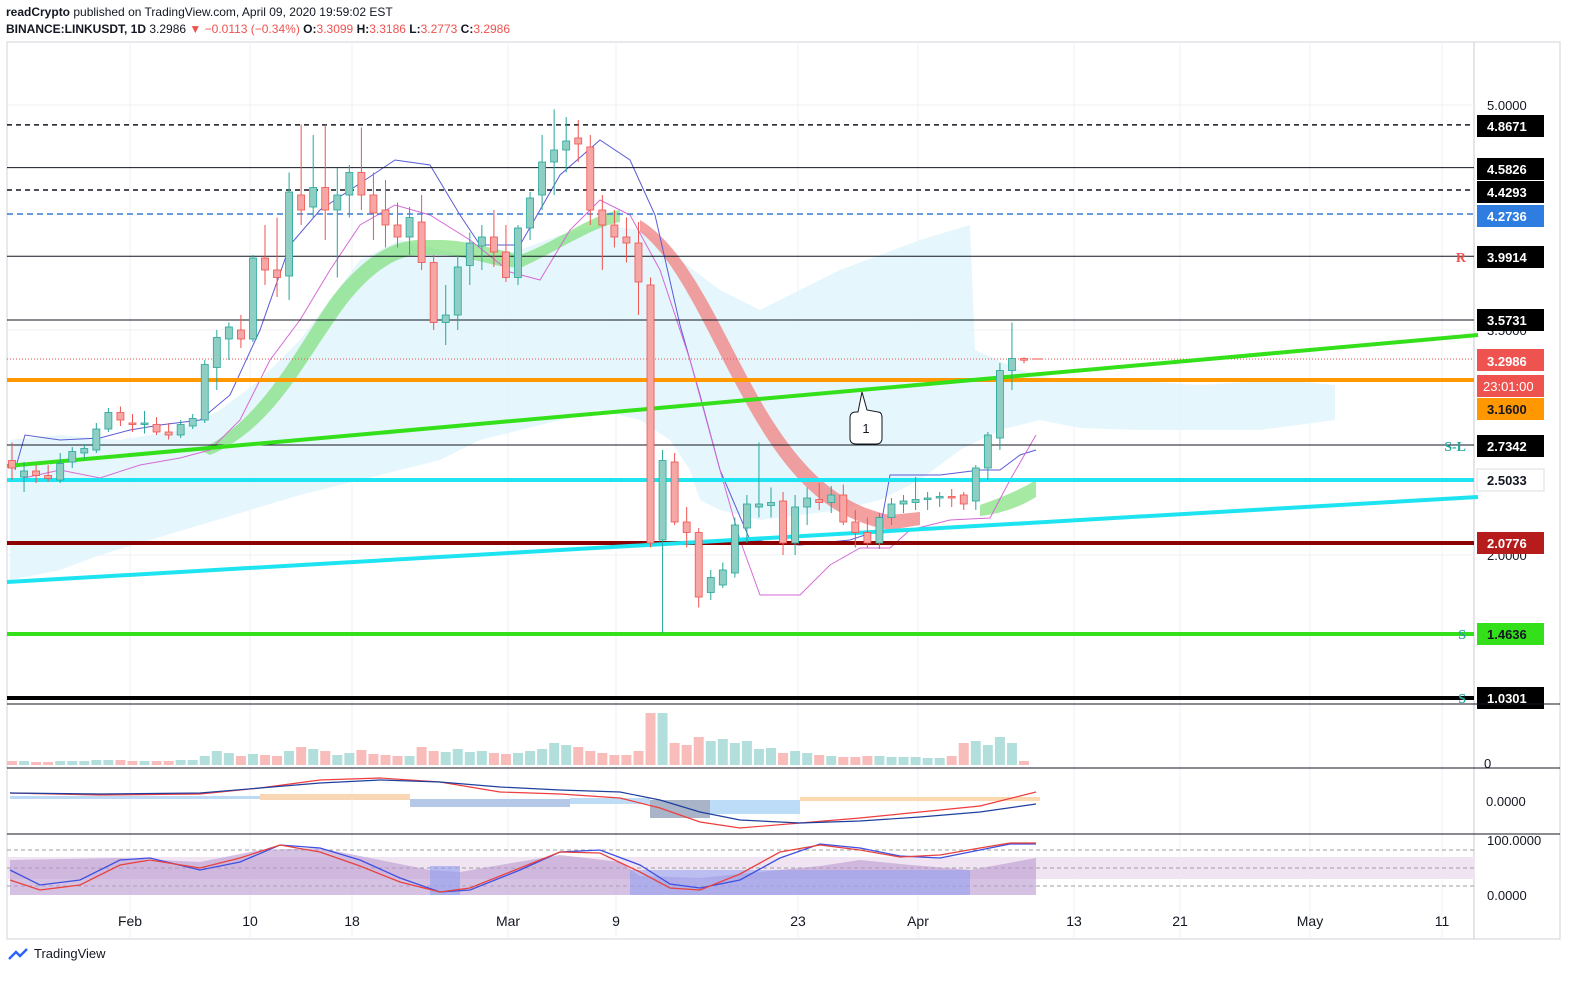 The height and width of the screenshot is (985, 1585). I want to click on high-value: 3.3186, so click(387, 29).